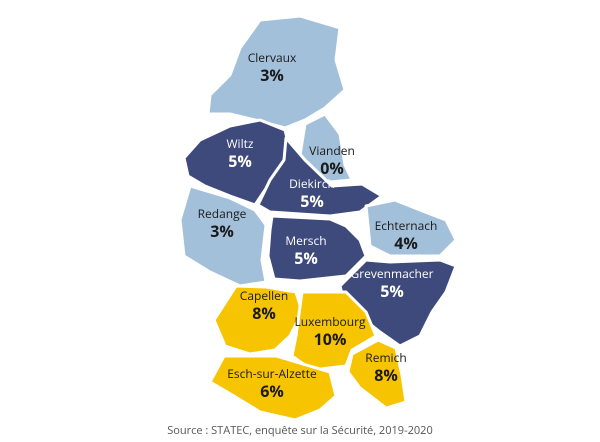  I want to click on region-value: 4%, so click(406, 243).